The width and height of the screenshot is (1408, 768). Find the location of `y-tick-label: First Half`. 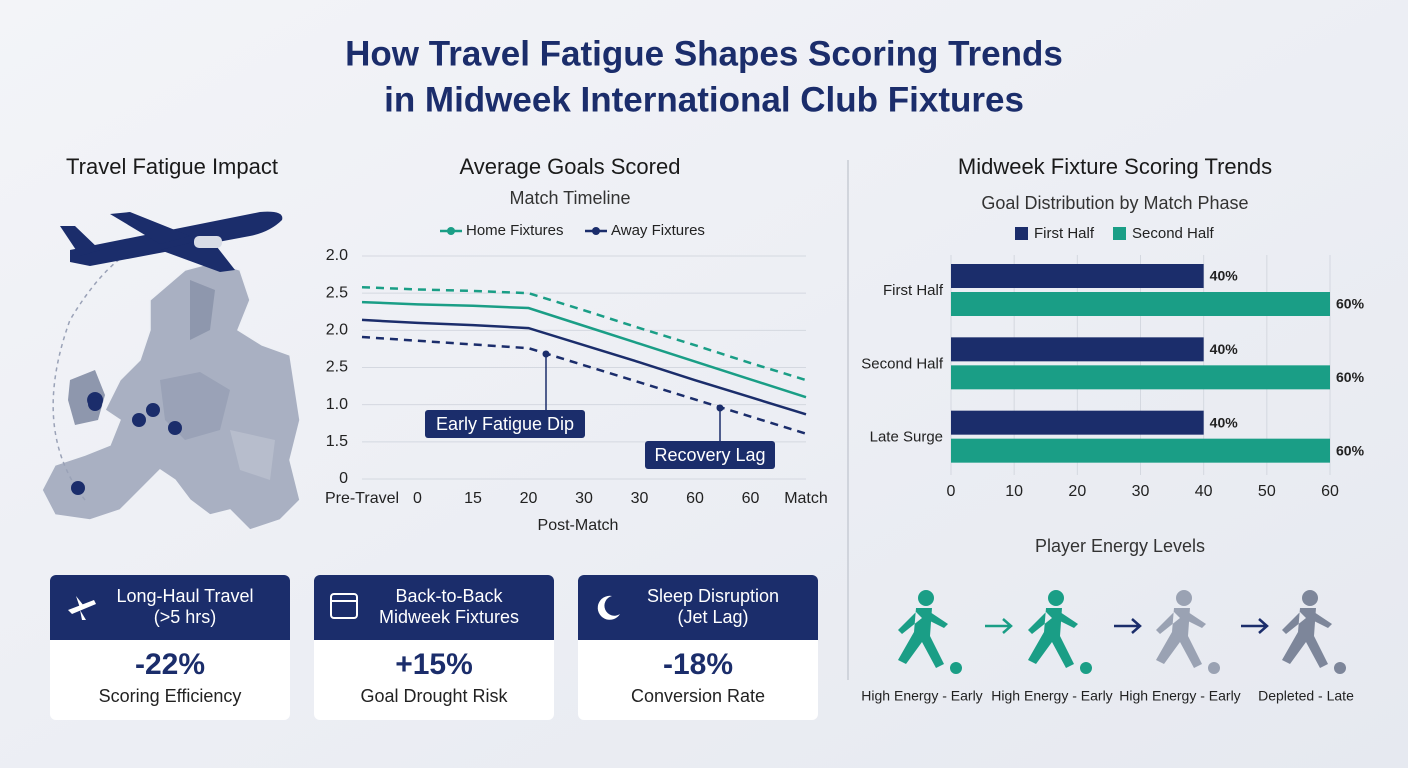

y-tick-label: First Half is located at coordinates (913, 290).